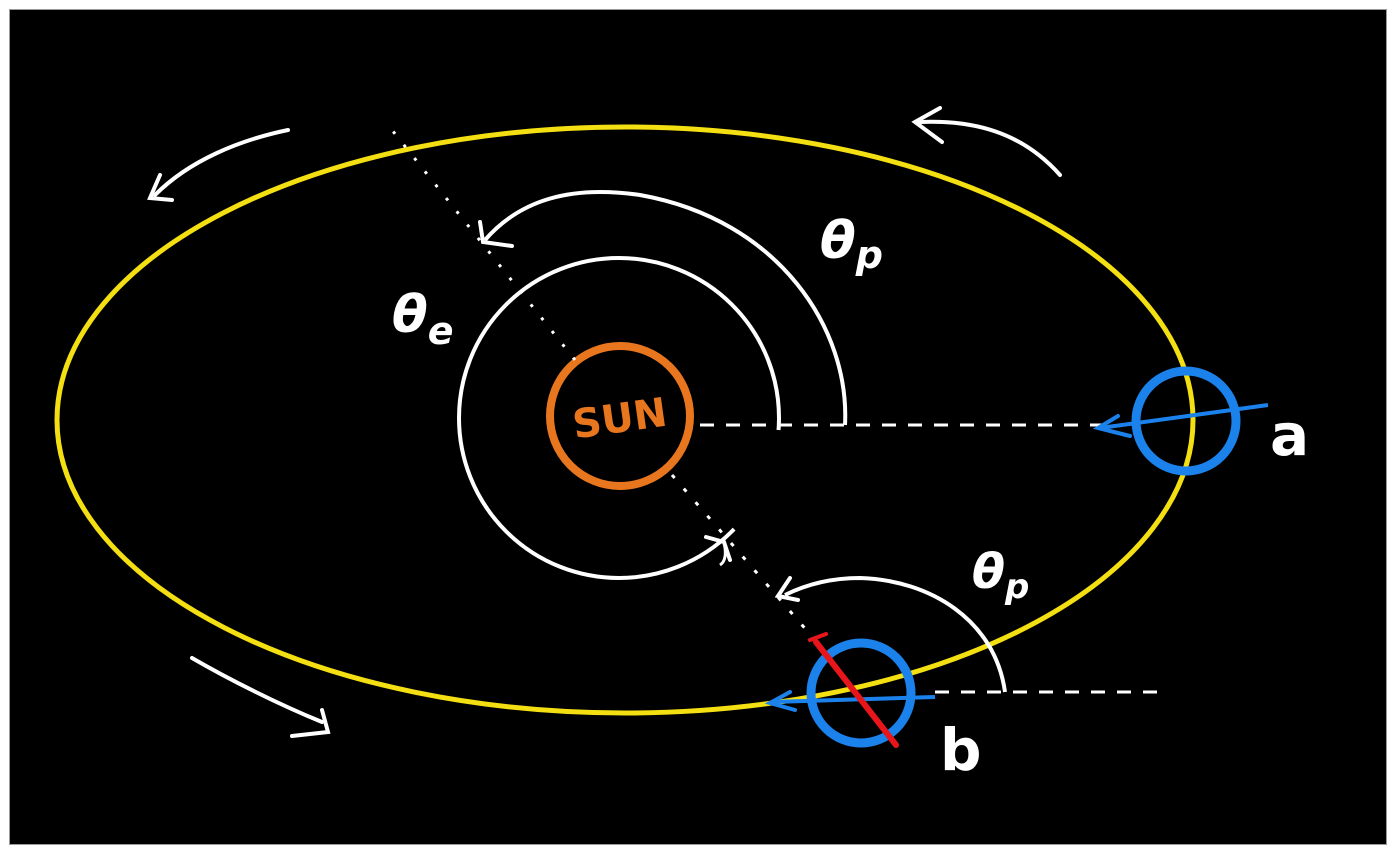 This screenshot has height=855, width=1398. I want to click on planet-b-sight-arrowhead, so click(780, 701).